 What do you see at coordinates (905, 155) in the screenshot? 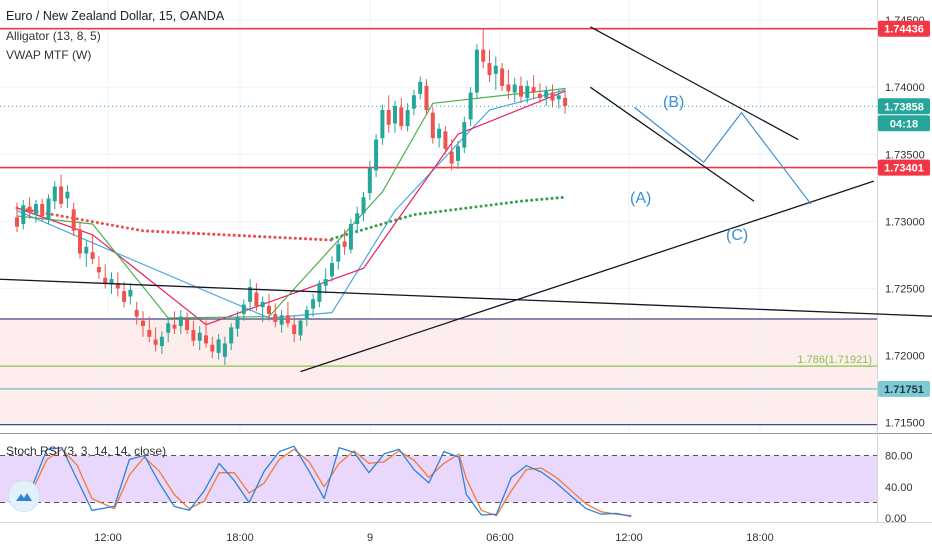
I see `price-tick-2: 1.73500` at bounding box center [905, 155].